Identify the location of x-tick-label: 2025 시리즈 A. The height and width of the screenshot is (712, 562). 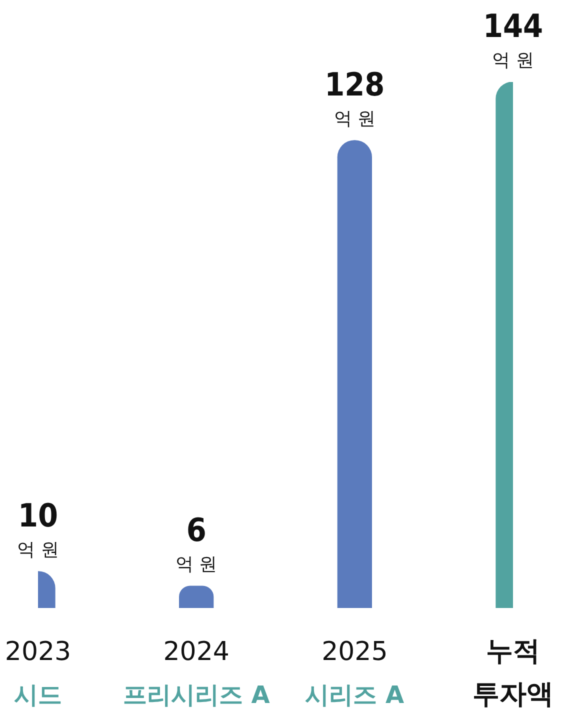
(355, 673).